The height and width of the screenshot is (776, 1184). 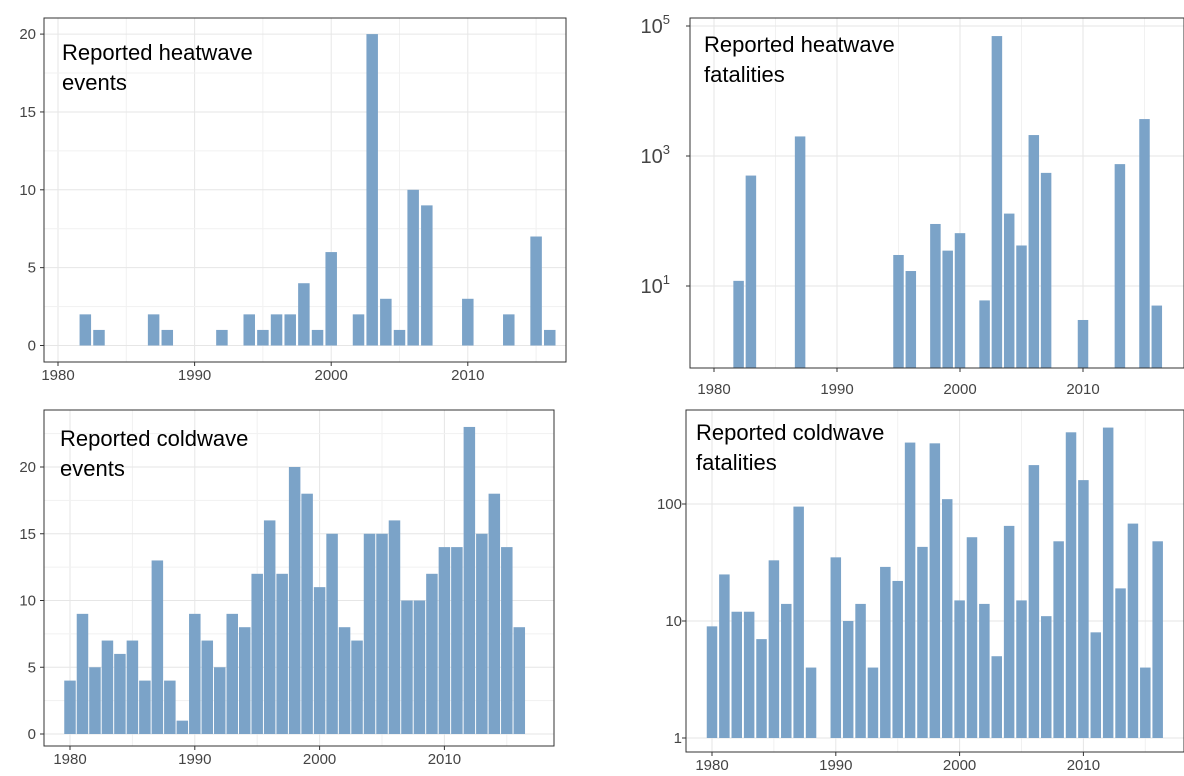 What do you see at coordinates (170, 707) in the screenshot?
I see `bar-1988` at bounding box center [170, 707].